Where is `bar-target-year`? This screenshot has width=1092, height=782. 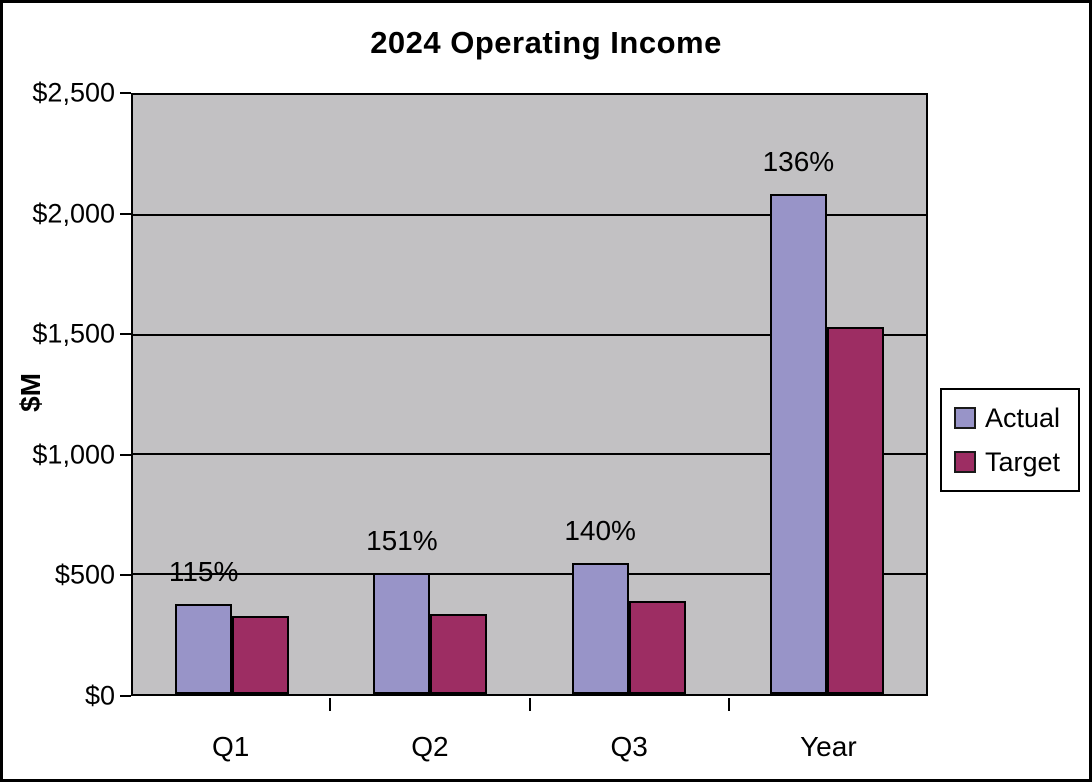
bar-target-year is located at coordinates (855, 510).